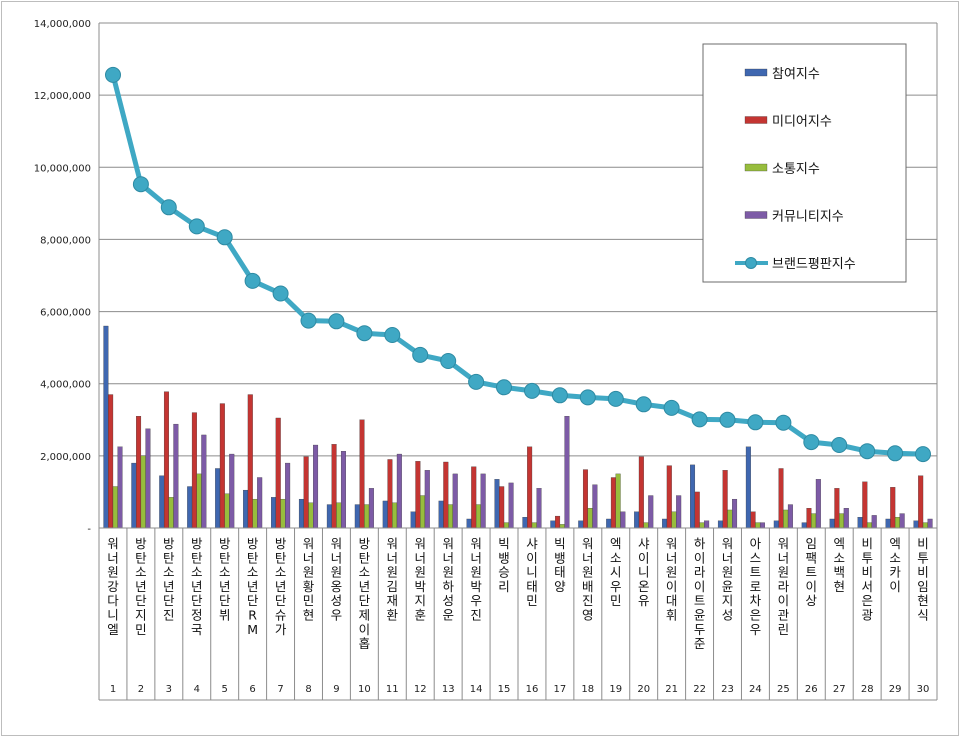  Describe the element at coordinates (65, 457) in the screenshot. I see `y-tick-label: 2,000,000` at that location.